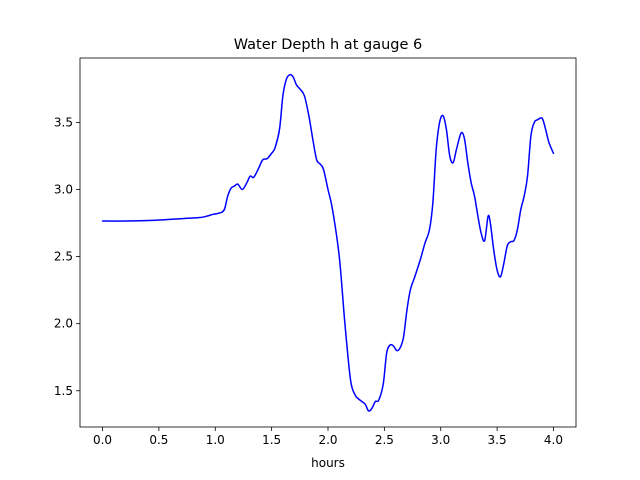 The width and height of the screenshot is (640, 480). I want to click on x-axis-label: hours, so click(328, 463).